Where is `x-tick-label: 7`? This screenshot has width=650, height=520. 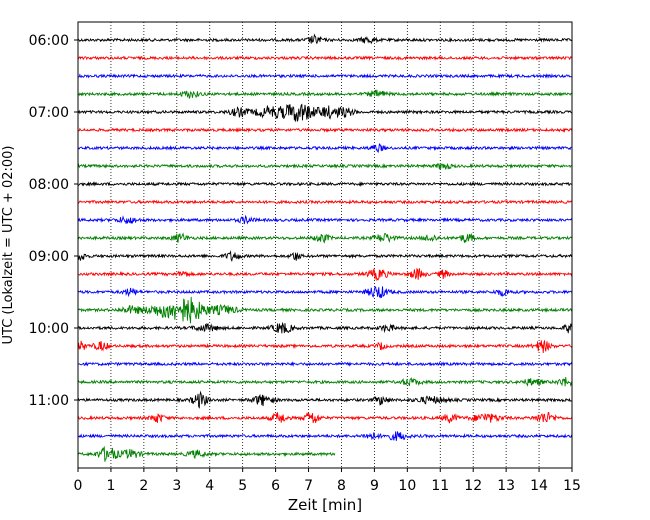 x-tick-label: 7 is located at coordinates (308, 486).